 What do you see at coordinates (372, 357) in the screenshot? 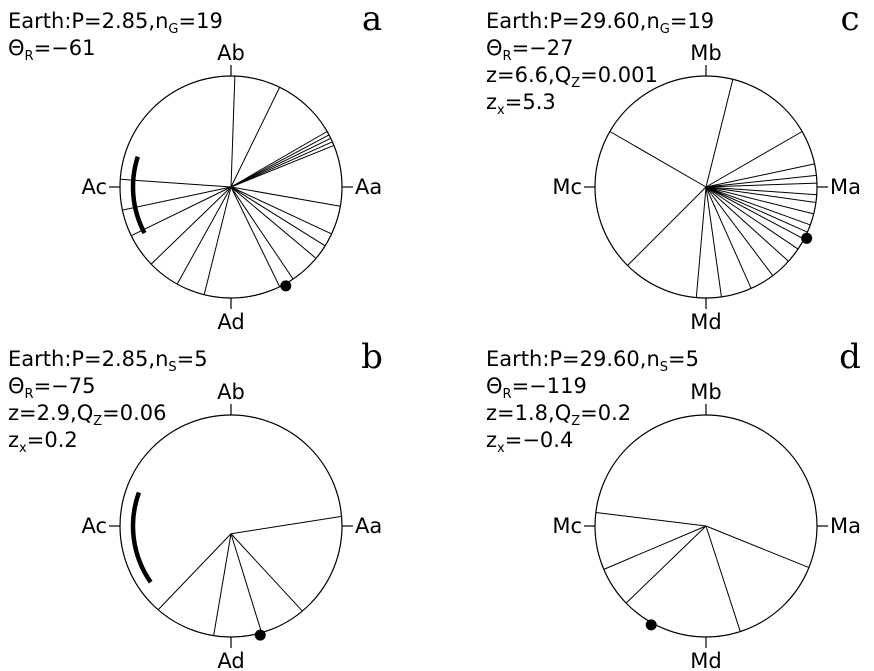
I see `panel-letter: b` at bounding box center [372, 357].